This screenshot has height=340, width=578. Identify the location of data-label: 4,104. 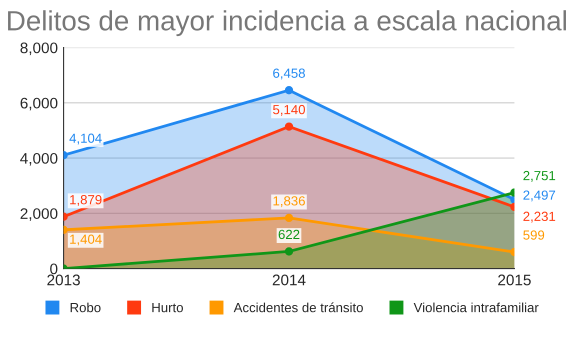
(85, 139).